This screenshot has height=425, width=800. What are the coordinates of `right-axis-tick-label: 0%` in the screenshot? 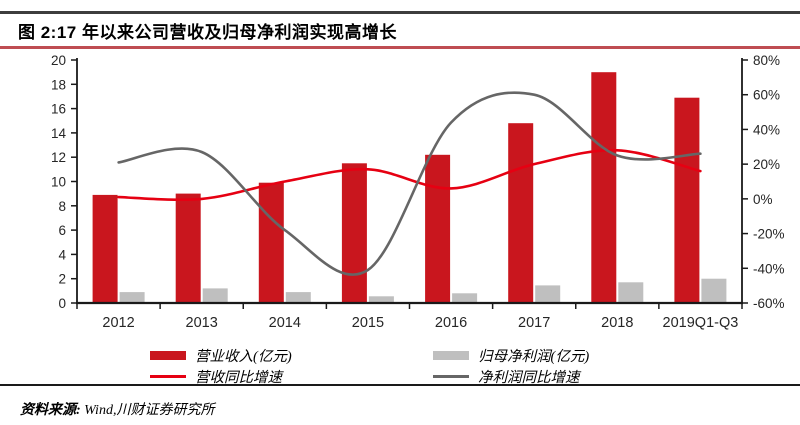 It's located at (763, 199).